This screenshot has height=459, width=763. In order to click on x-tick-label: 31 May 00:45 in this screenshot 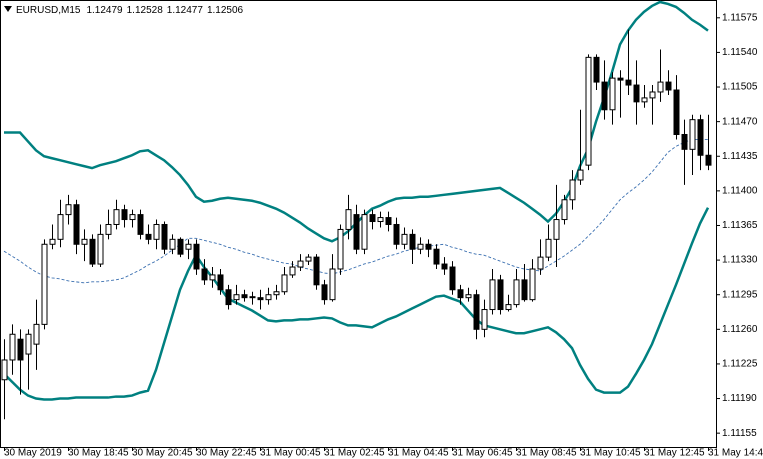, I will do `click(290, 453)`.